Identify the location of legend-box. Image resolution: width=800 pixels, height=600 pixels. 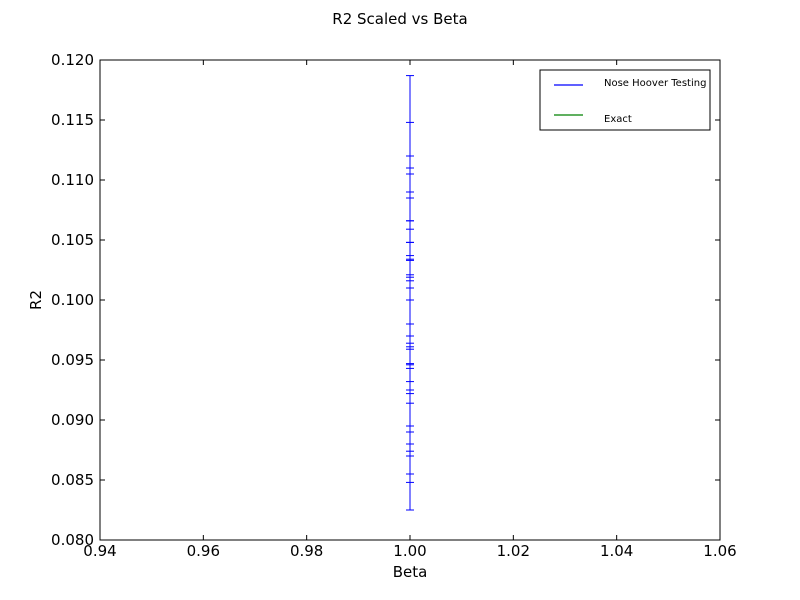
(625, 100).